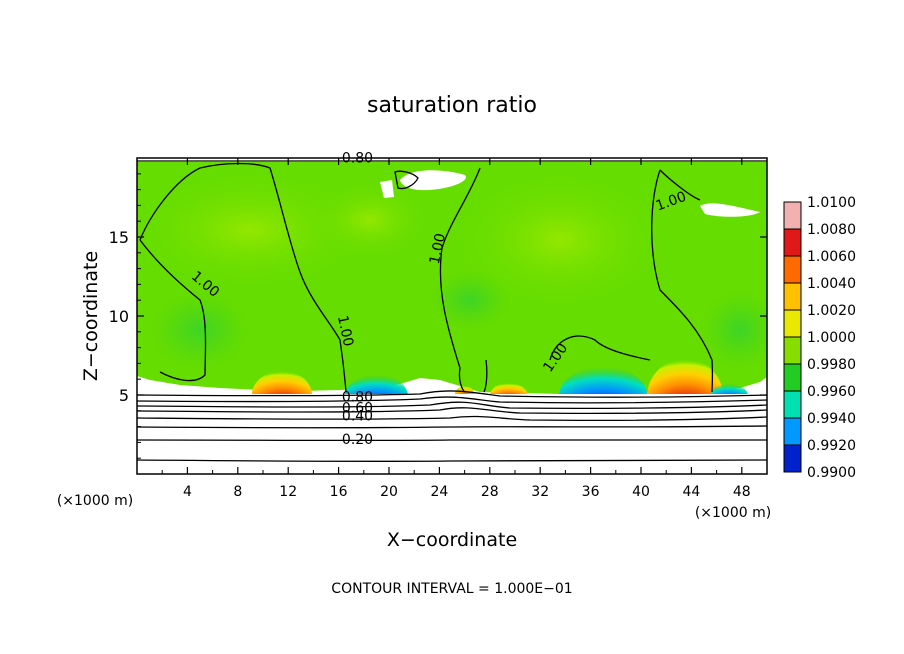 This screenshot has height=654, width=904. I want to click on x-tick-label: 20, so click(389, 492).